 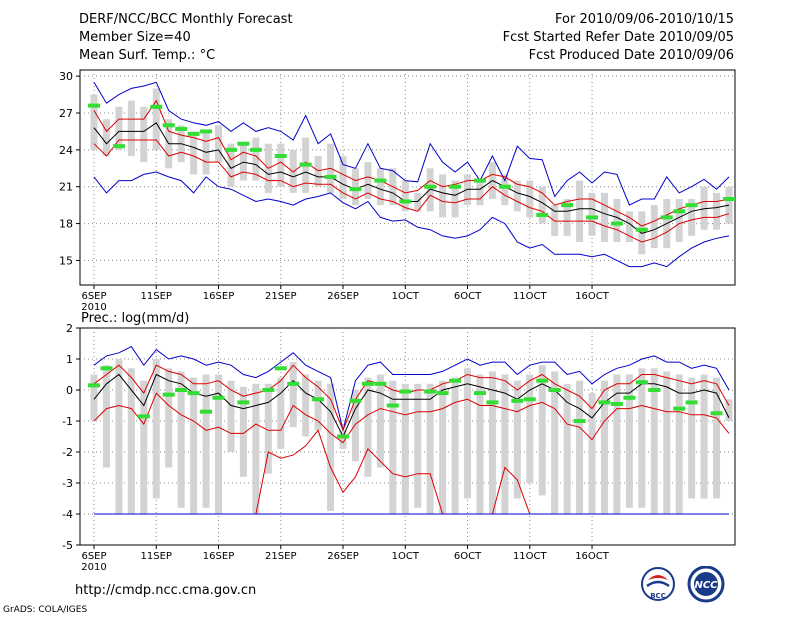 I want to click on temp-xtick-label: 26SEP, so click(x=342, y=296).